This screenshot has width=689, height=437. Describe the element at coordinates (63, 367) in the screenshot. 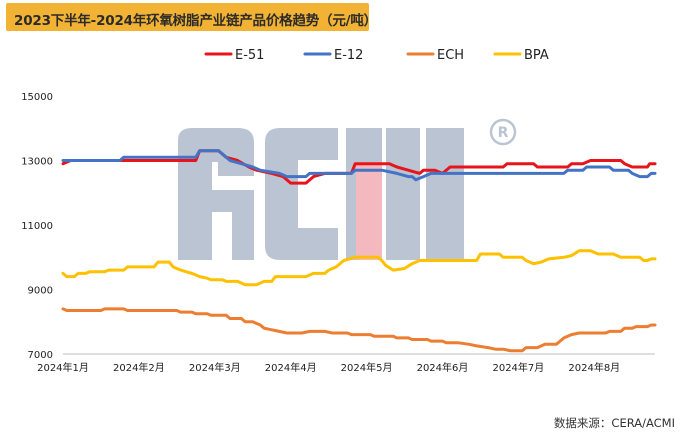

I see `x-tick-label: 2024年1月` at that location.